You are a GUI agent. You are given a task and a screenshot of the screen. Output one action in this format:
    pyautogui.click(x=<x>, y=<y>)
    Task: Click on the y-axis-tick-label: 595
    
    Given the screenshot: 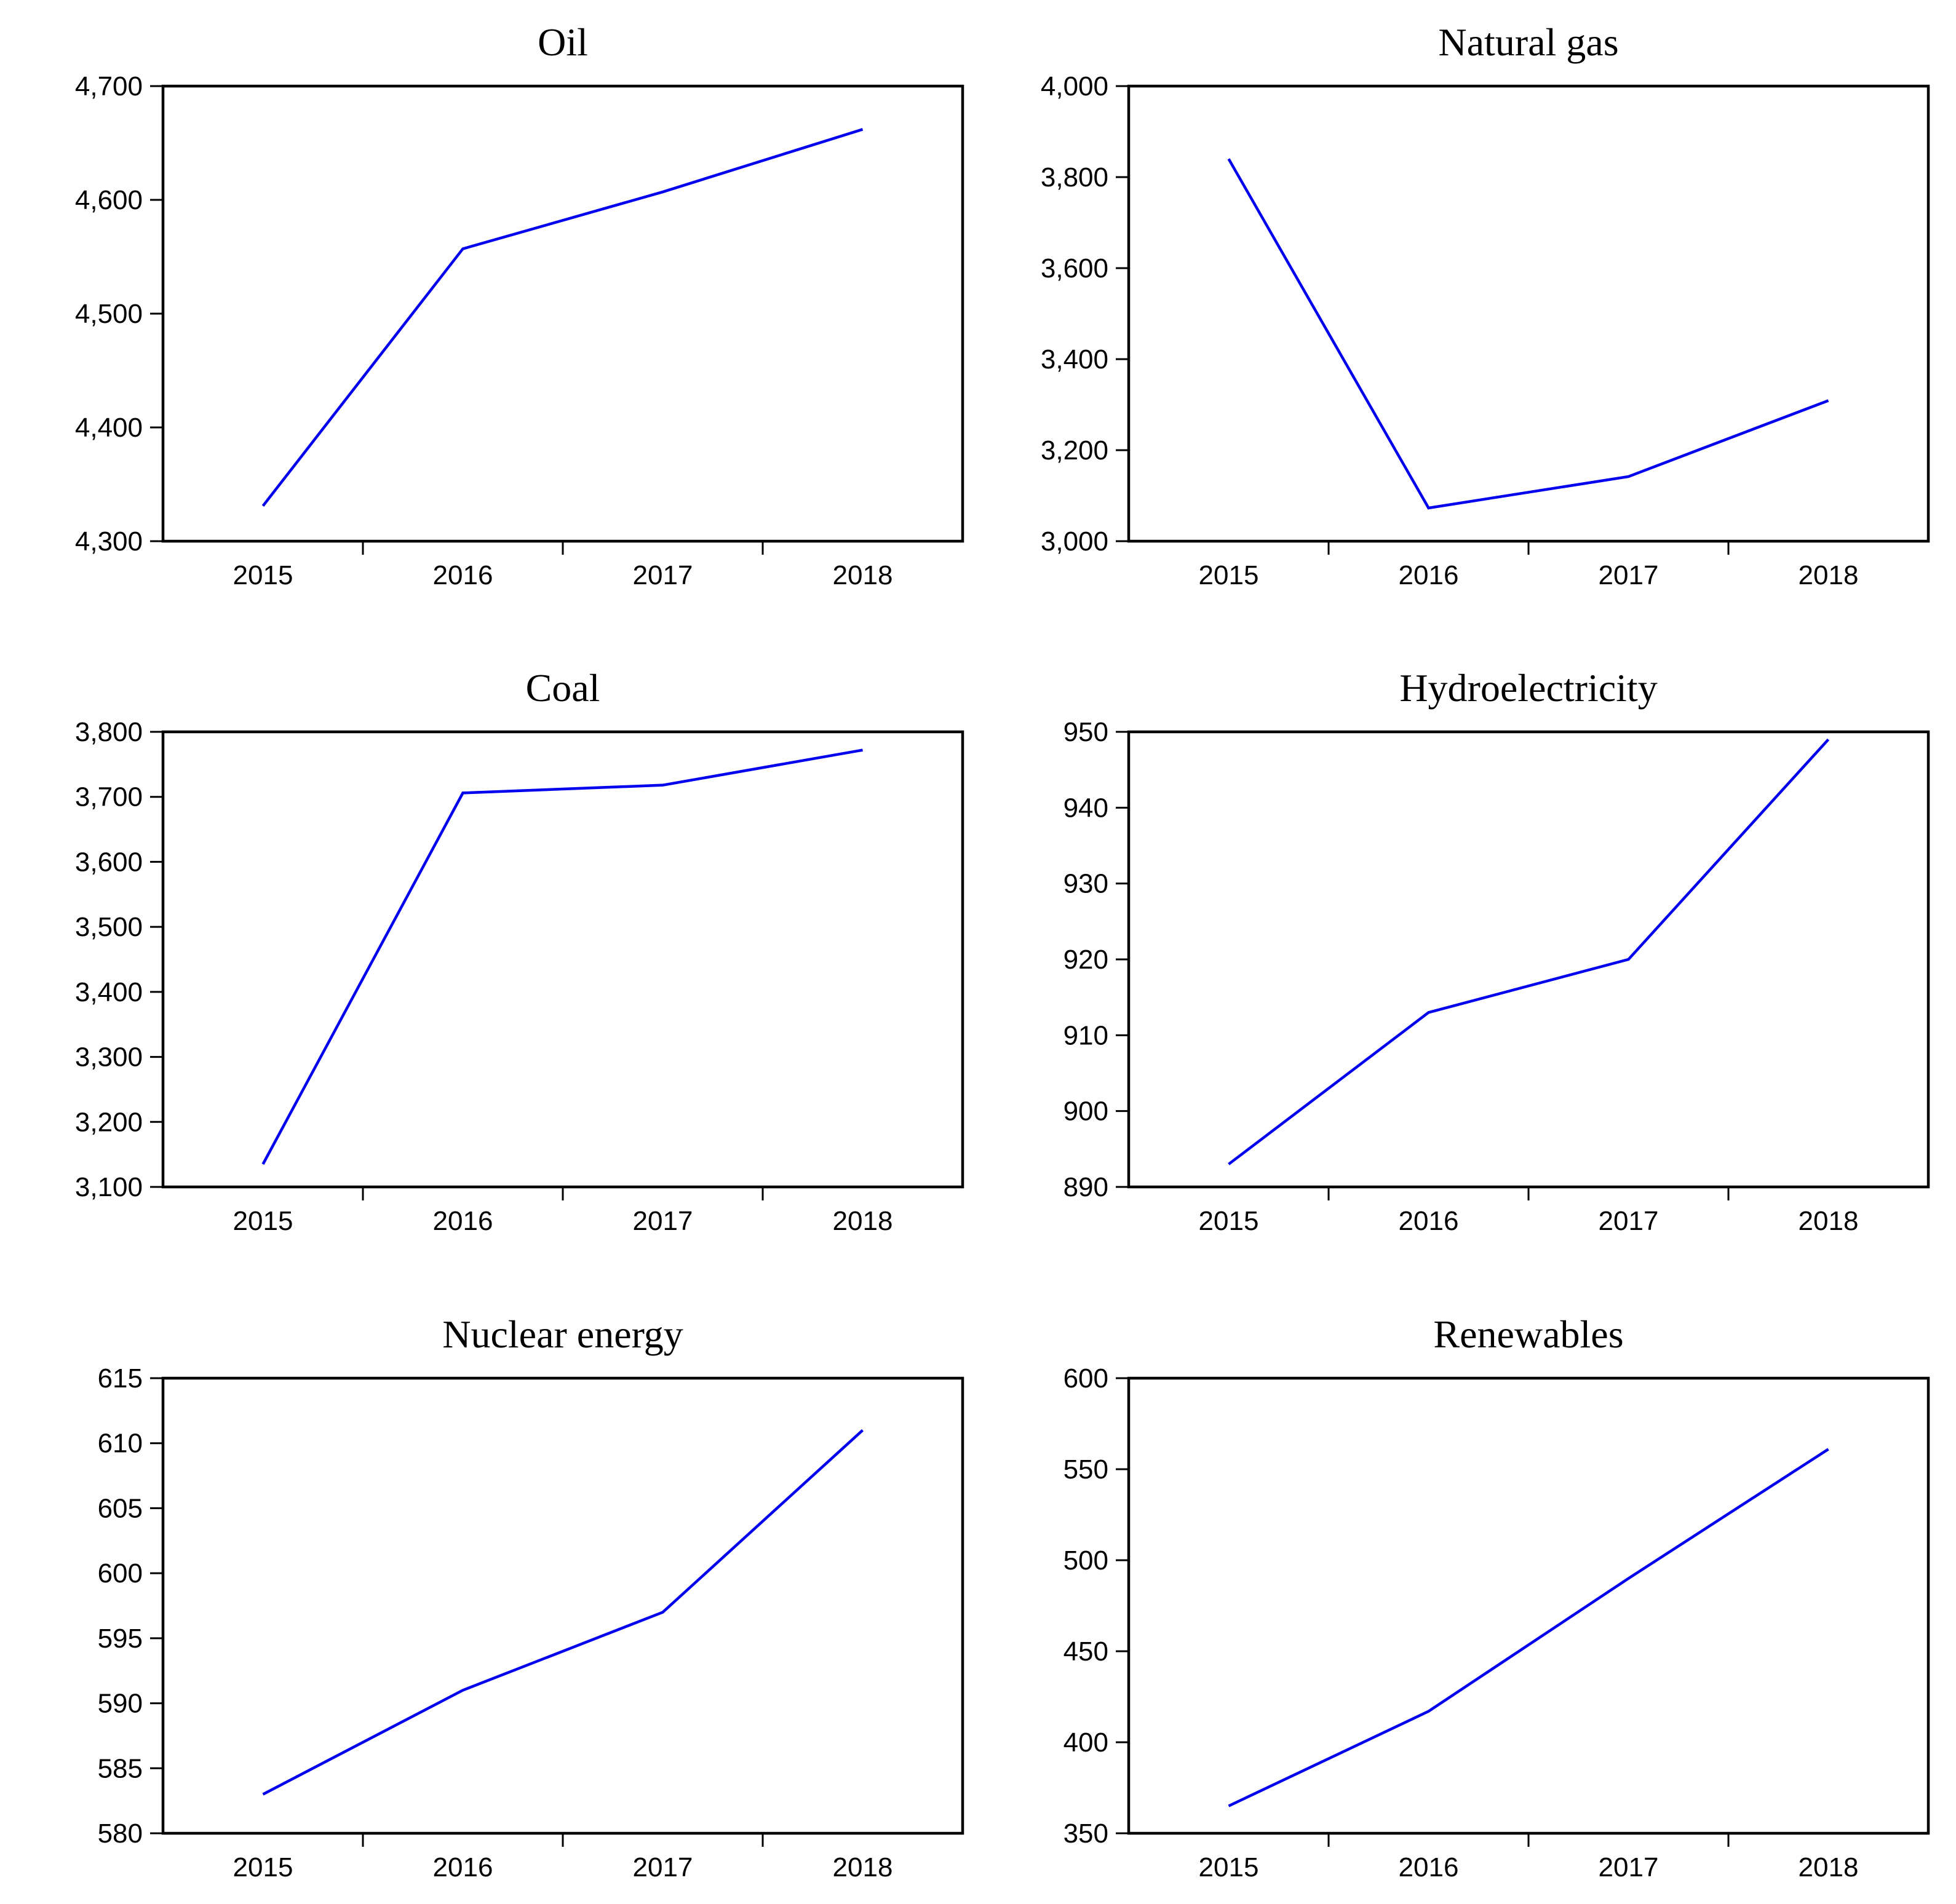 What is the action you would take?
    pyautogui.click(x=120, y=1639)
    